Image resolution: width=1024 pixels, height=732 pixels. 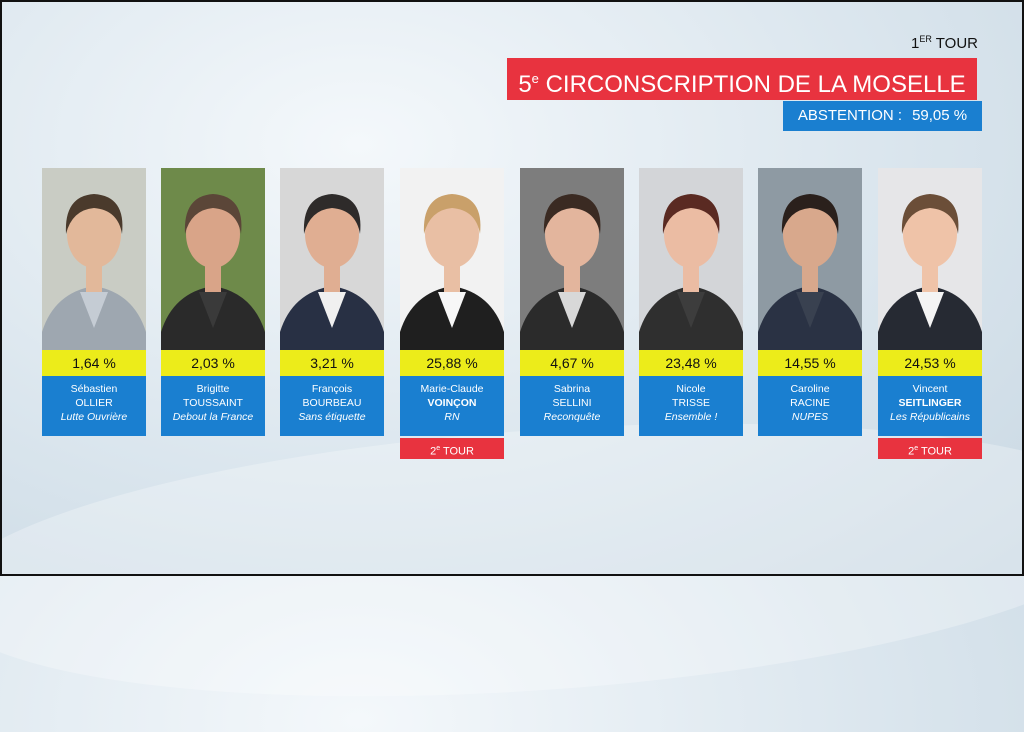 I want to click on candidate-last-name: SEITLINGER, so click(x=930, y=403).